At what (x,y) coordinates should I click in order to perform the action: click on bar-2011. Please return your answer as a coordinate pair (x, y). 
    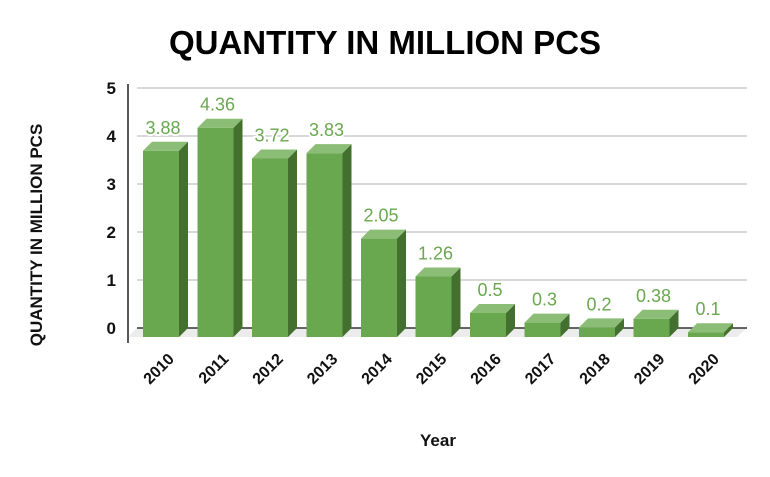
    Looking at the image, I should click on (220, 227).